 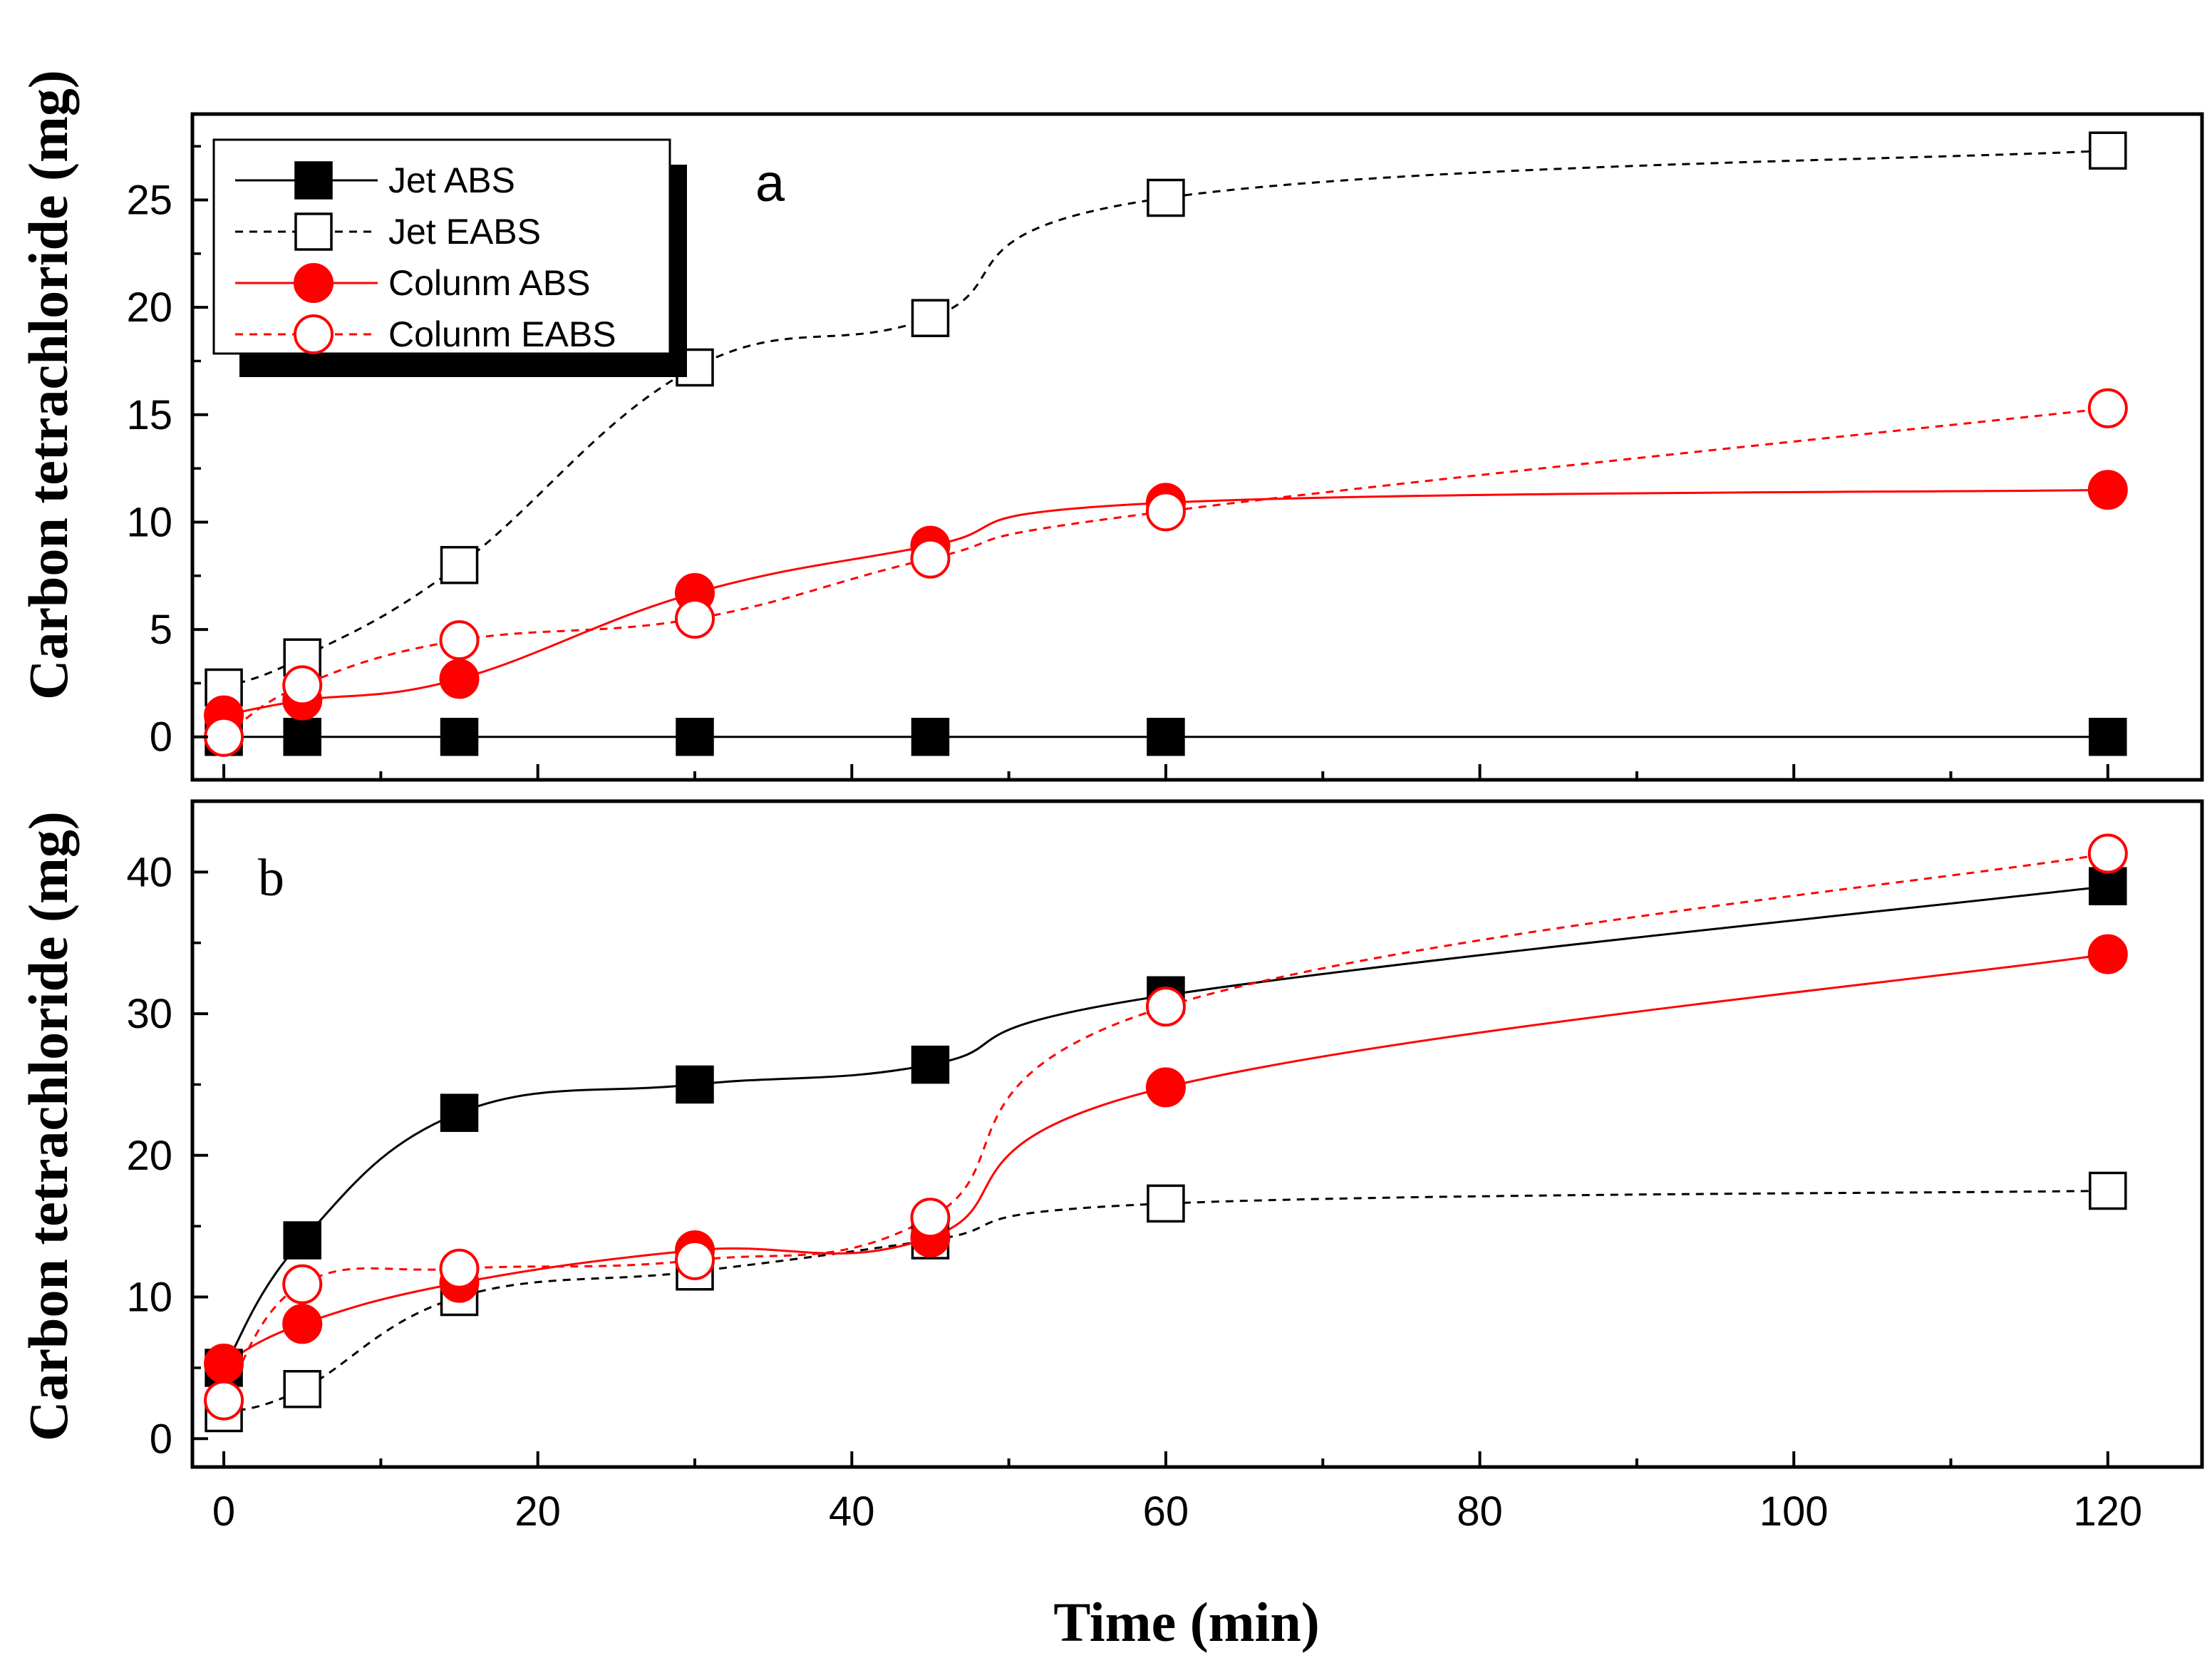 What do you see at coordinates (1165, 1302) in the screenshot?
I see `series-line-jet-eabs` at bounding box center [1165, 1302].